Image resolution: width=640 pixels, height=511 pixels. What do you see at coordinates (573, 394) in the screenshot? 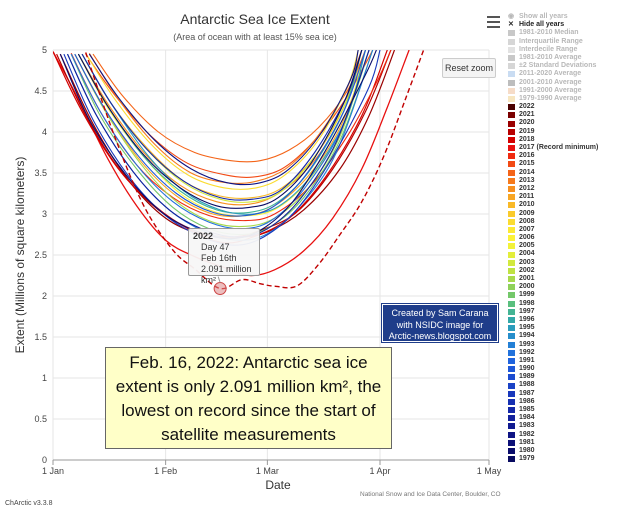
I see `legend-item-year: 1987` at bounding box center [573, 394].